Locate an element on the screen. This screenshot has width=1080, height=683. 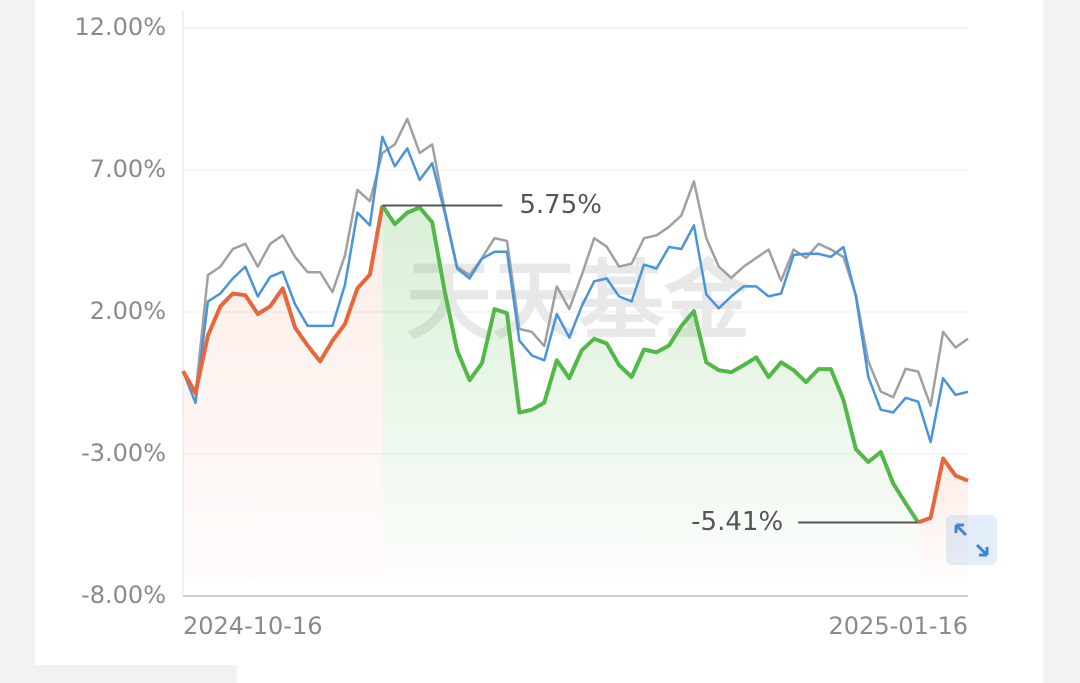
y-tick-label: 12.00% is located at coordinates (120, 27).